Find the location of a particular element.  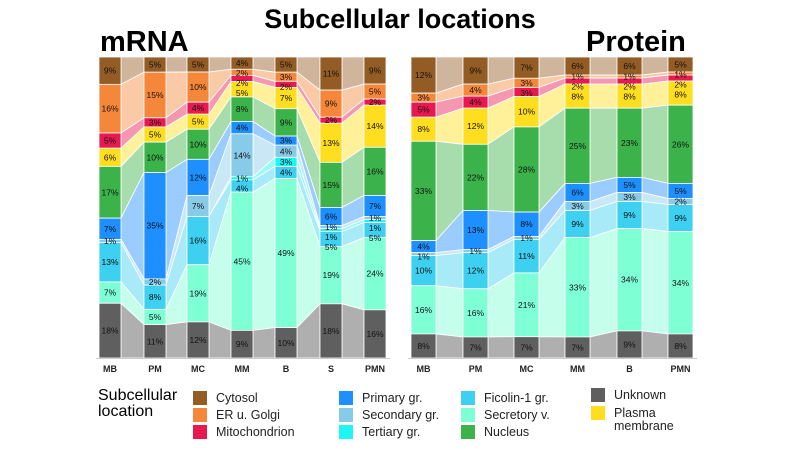

x-tick-label: PM is located at coordinates (155, 369).